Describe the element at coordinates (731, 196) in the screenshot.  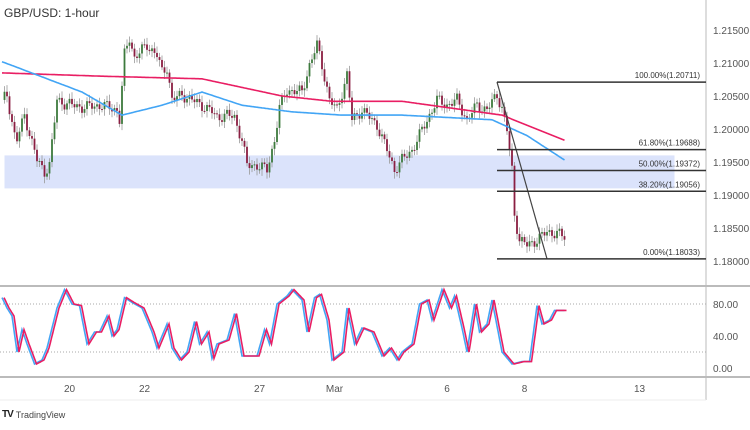
I see `price-tick-label: 1.19000` at that location.